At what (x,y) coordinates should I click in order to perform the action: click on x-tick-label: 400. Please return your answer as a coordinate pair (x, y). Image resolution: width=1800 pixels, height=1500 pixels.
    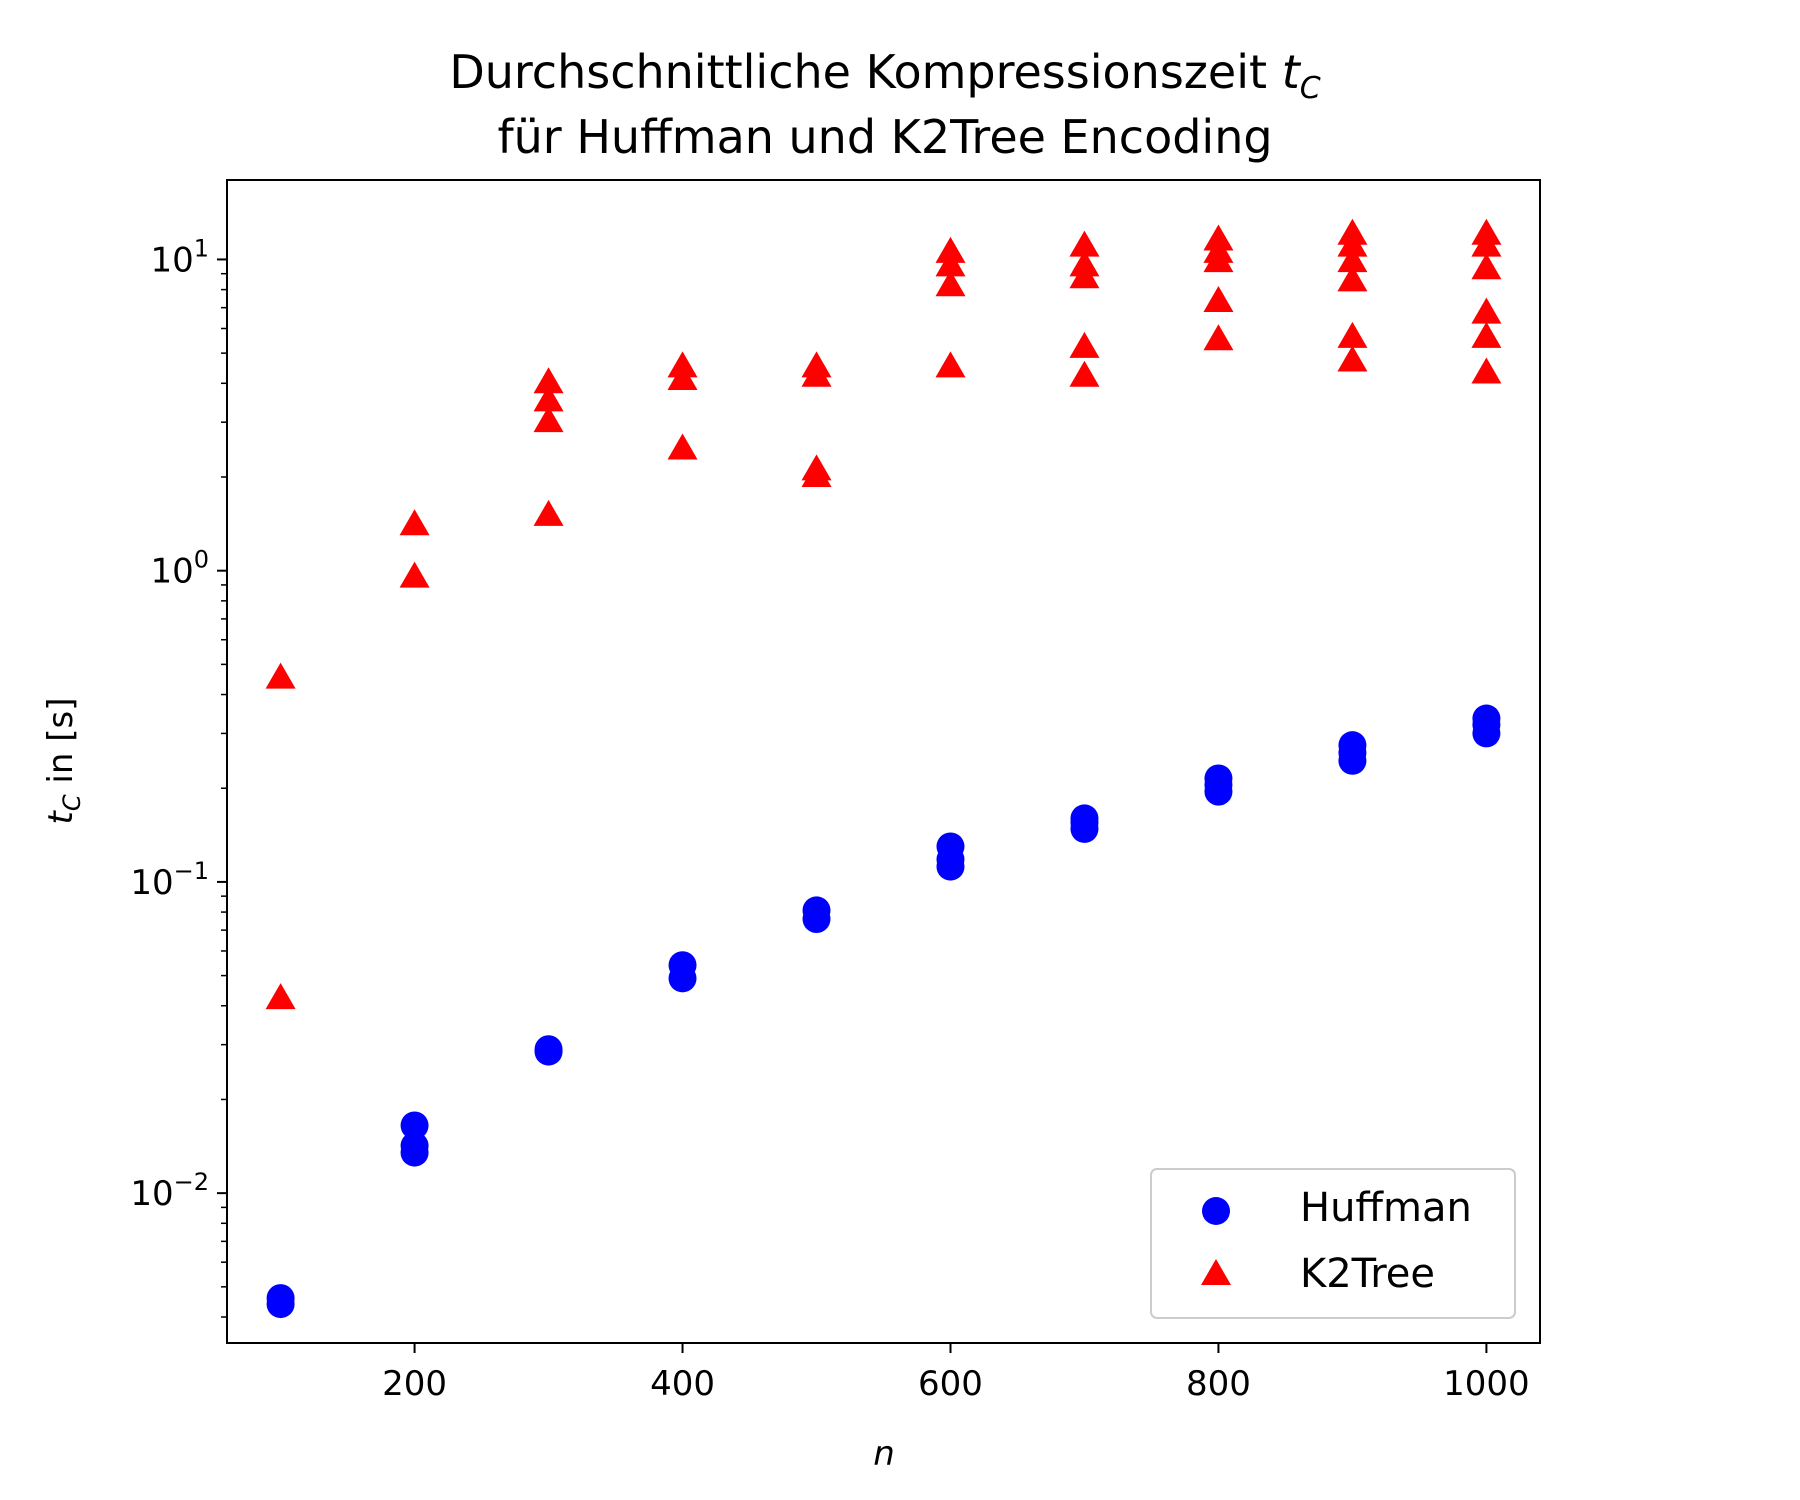
    Looking at the image, I should click on (682, 1384).